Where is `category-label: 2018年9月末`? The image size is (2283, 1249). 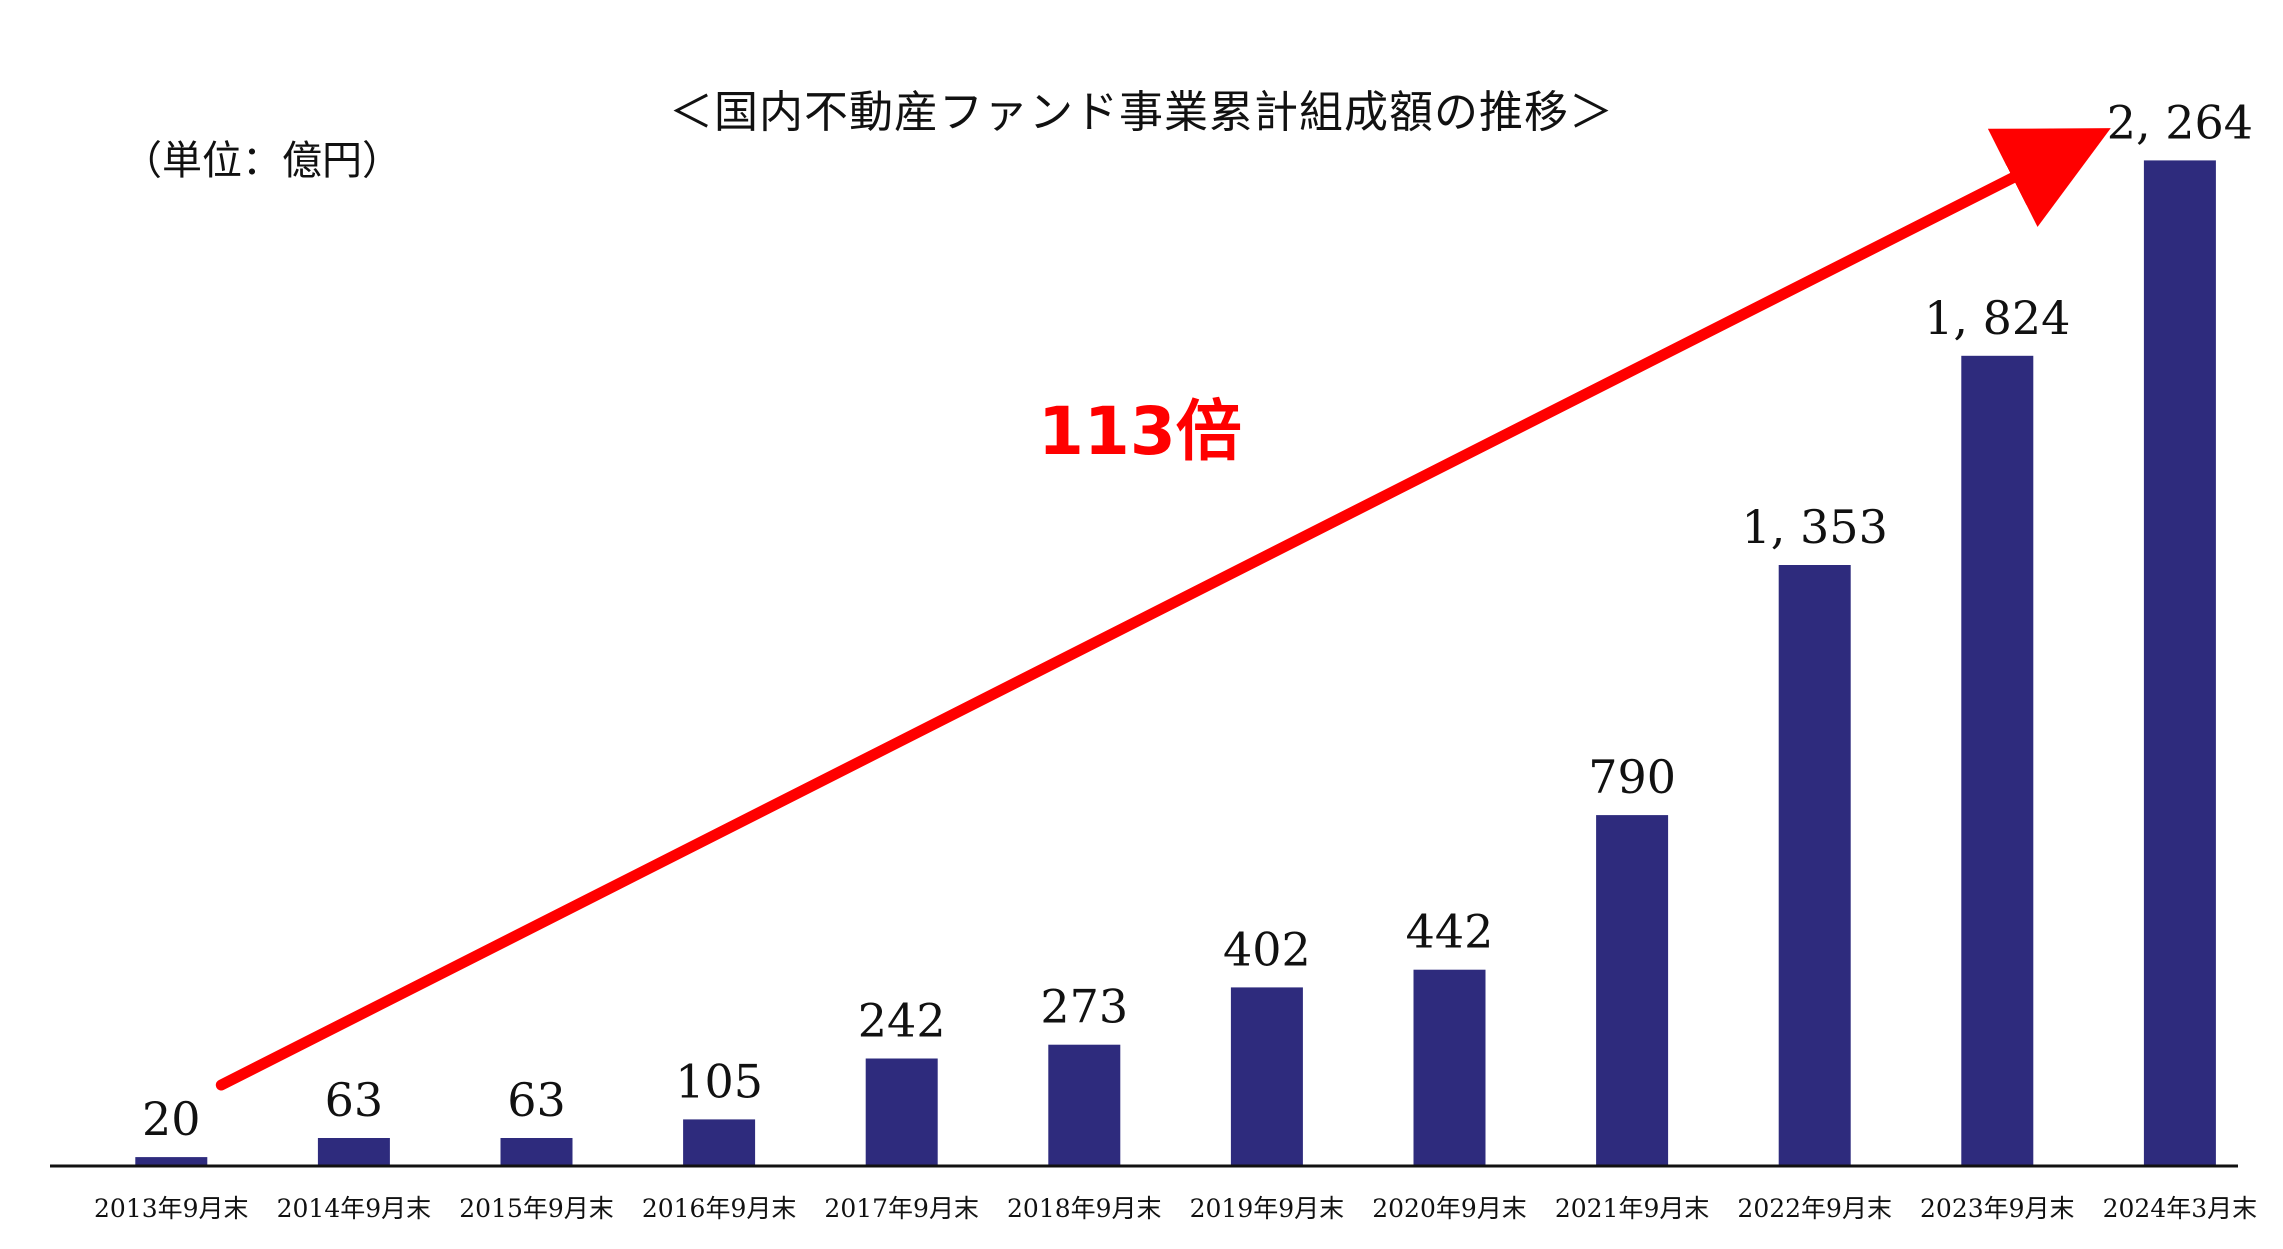 category-label: 2018年9月末 is located at coordinates (1084, 1208).